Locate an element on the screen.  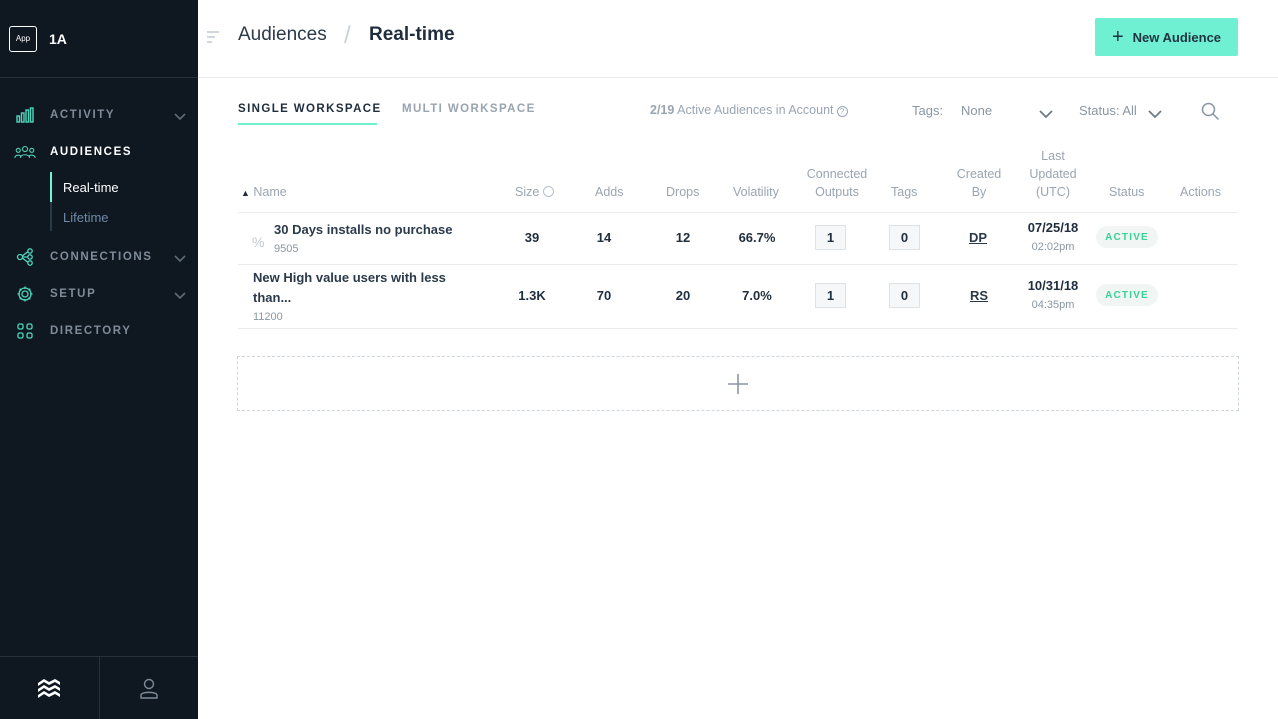
sidebar-item-label: AUDIENCES is located at coordinates (91, 151).